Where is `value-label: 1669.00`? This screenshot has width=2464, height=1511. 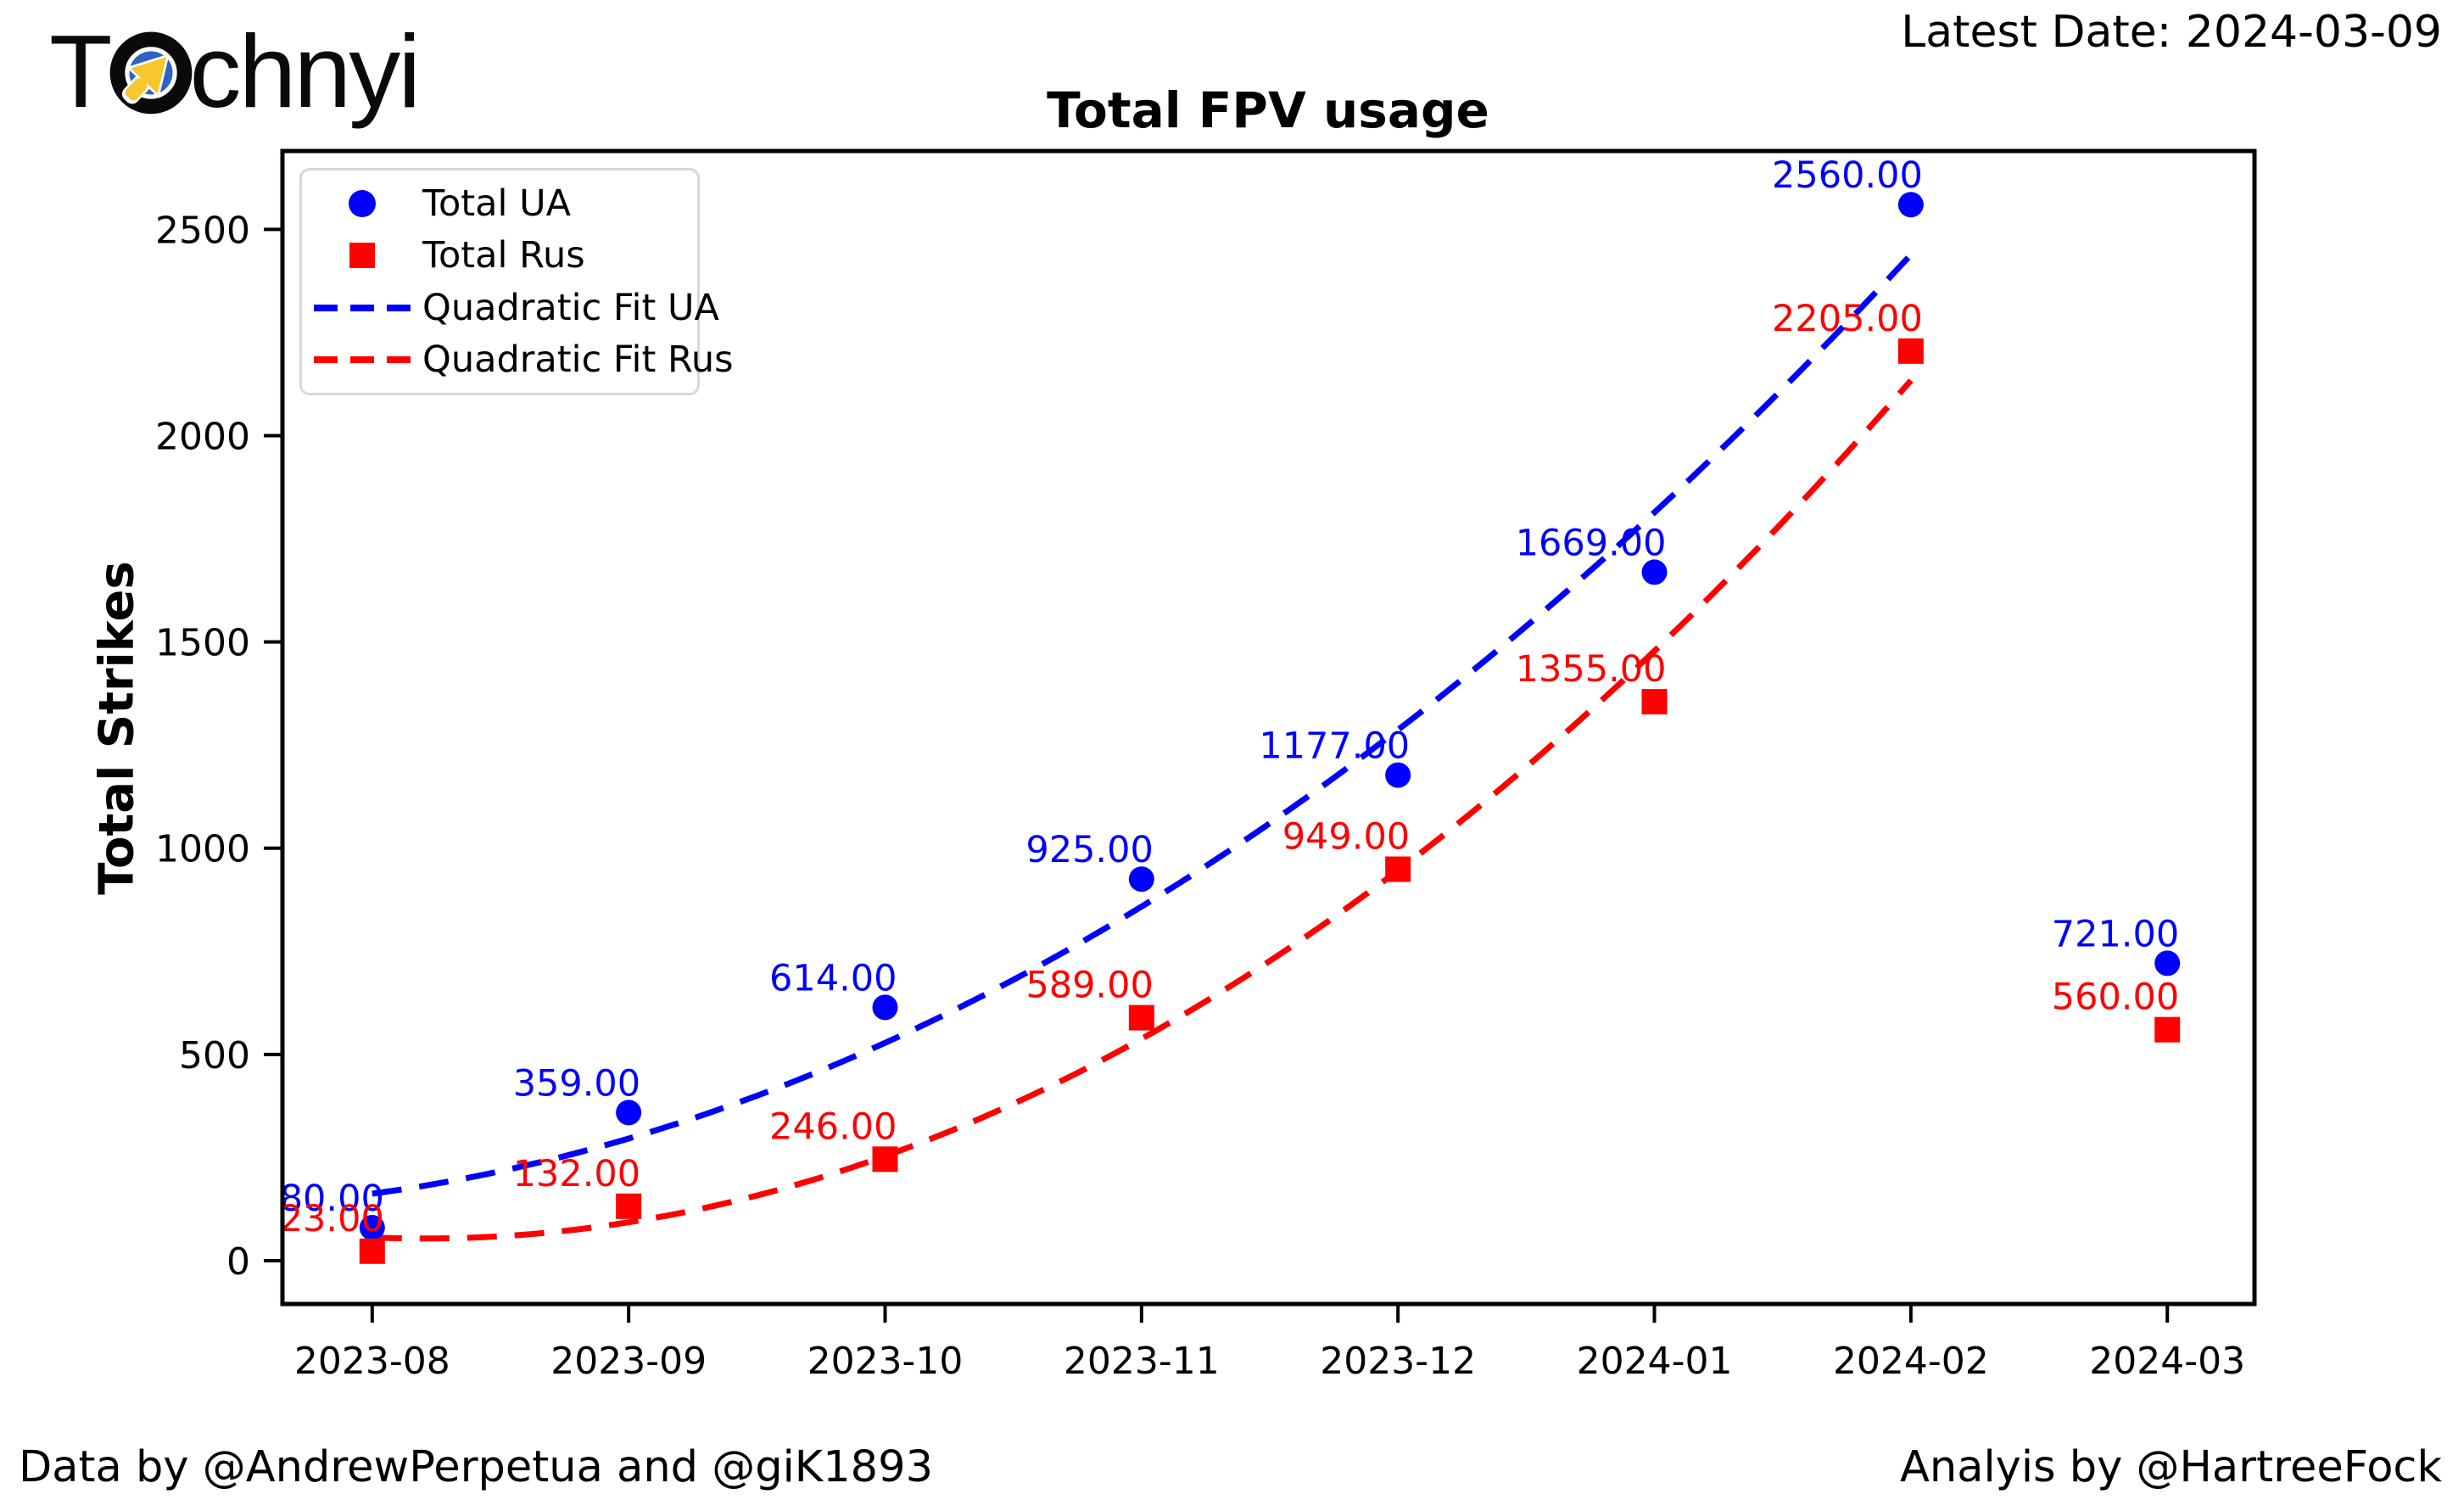
value-label: 1669.00 is located at coordinates (1591, 543).